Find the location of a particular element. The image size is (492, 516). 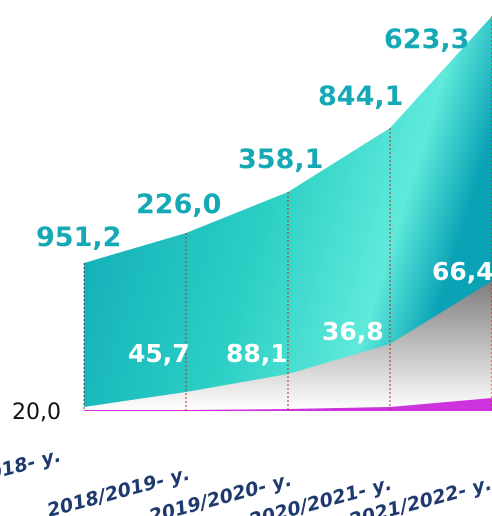

data-label: 951,2 is located at coordinates (78, 237).